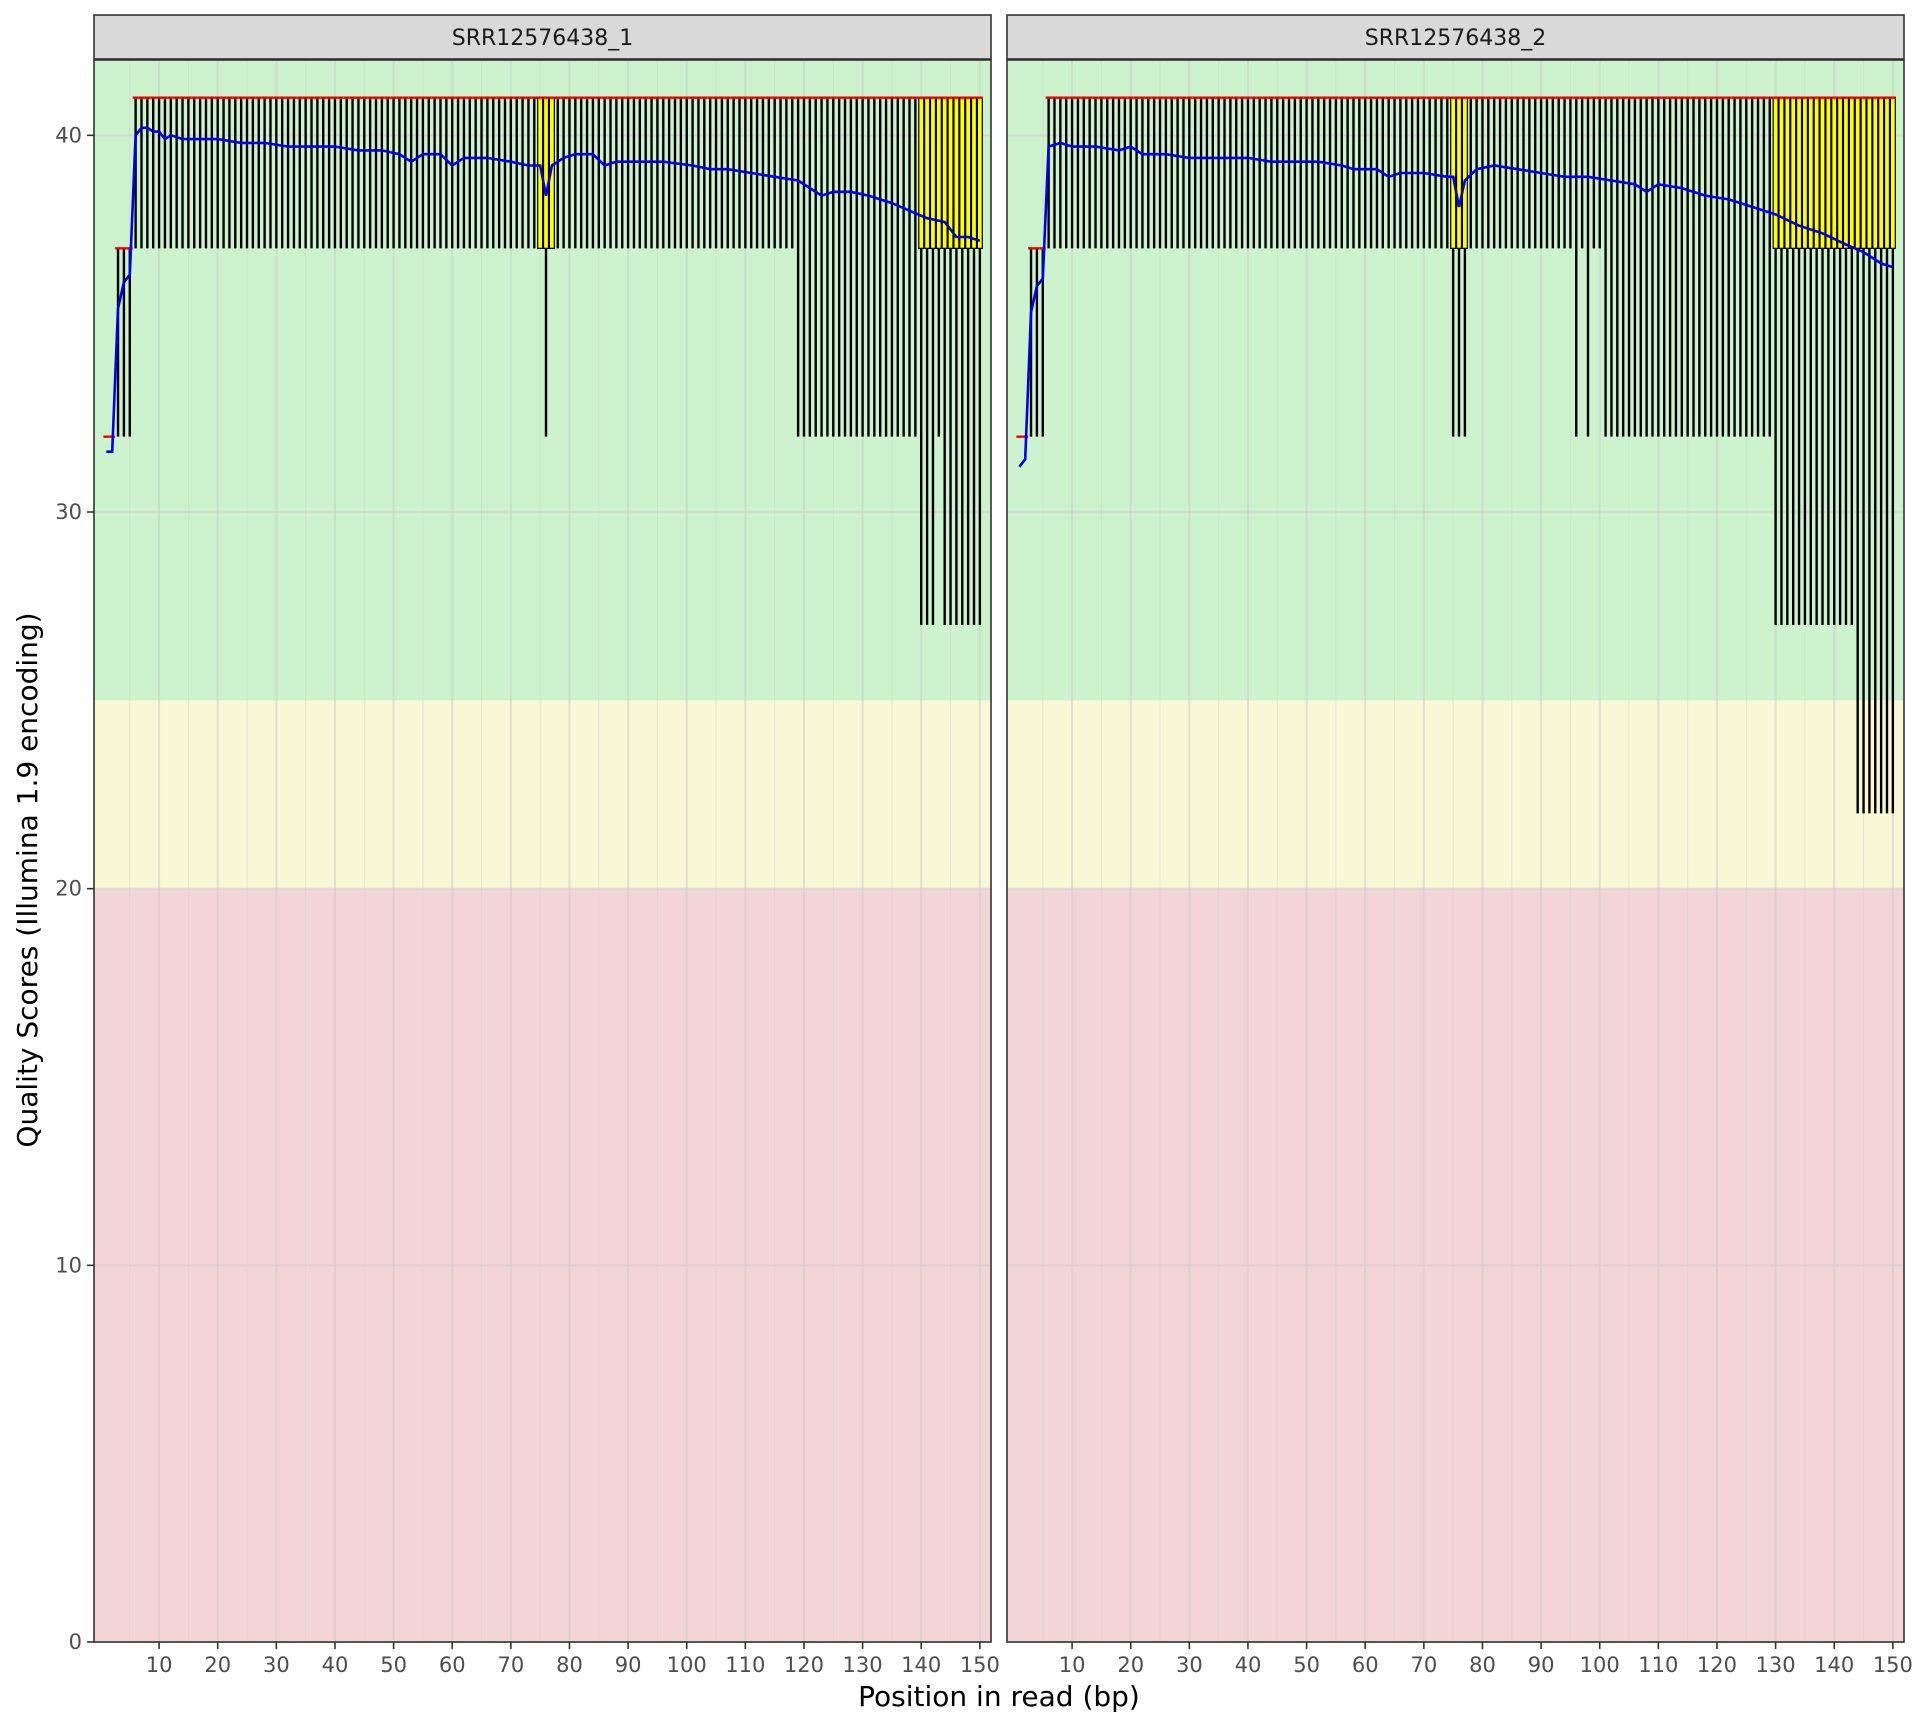 This screenshot has height=1728, width=1920. What do you see at coordinates (68, 1265) in the screenshot?
I see `y-tick-label: 10` at bounding box center [68, 1265].